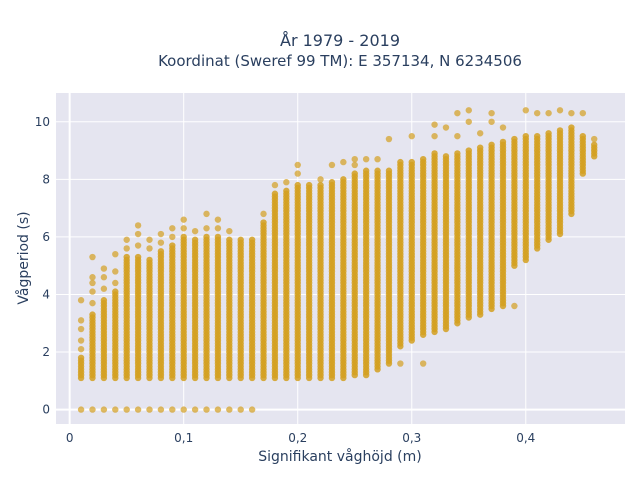 The width and height of the screenshot is (640, 484). Describe the element at coordinates (525, 438) in the screenshot. I see `x-tick-label: 0,4` at that location.